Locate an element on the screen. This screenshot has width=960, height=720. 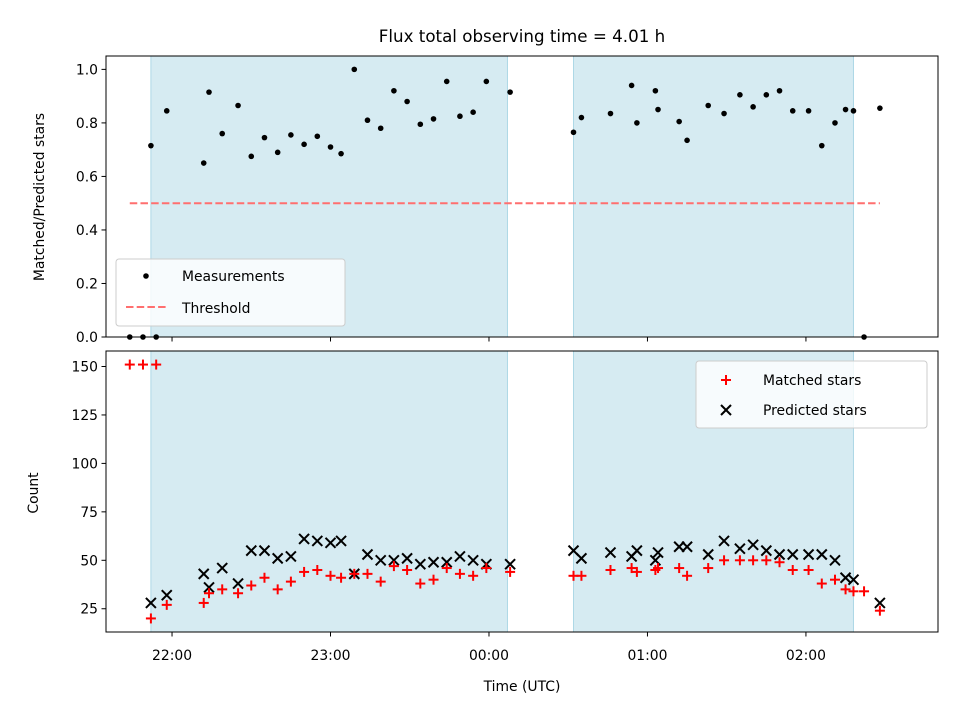
y-tick-label: 150 is located at coordinates (84, 368).